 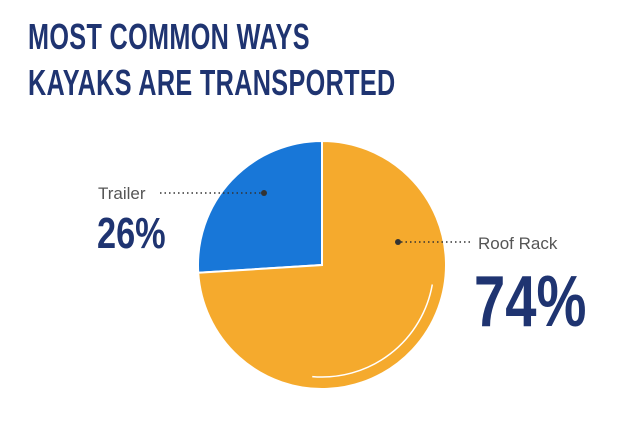 What do you see at coordinates (530, 301) in the screenshot?
I see `value-label: 74%` at bounding box center [530, 301].